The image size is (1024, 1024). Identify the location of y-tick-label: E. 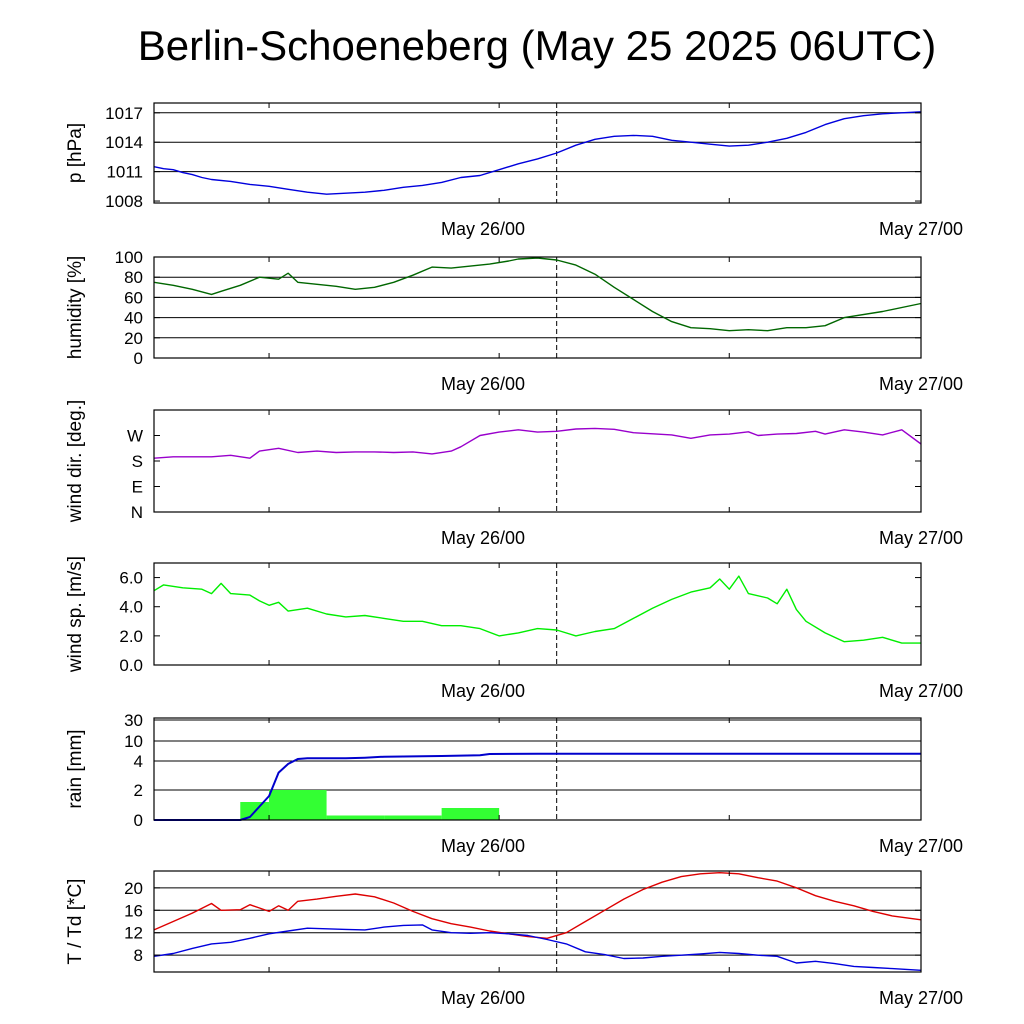
(137, 487).